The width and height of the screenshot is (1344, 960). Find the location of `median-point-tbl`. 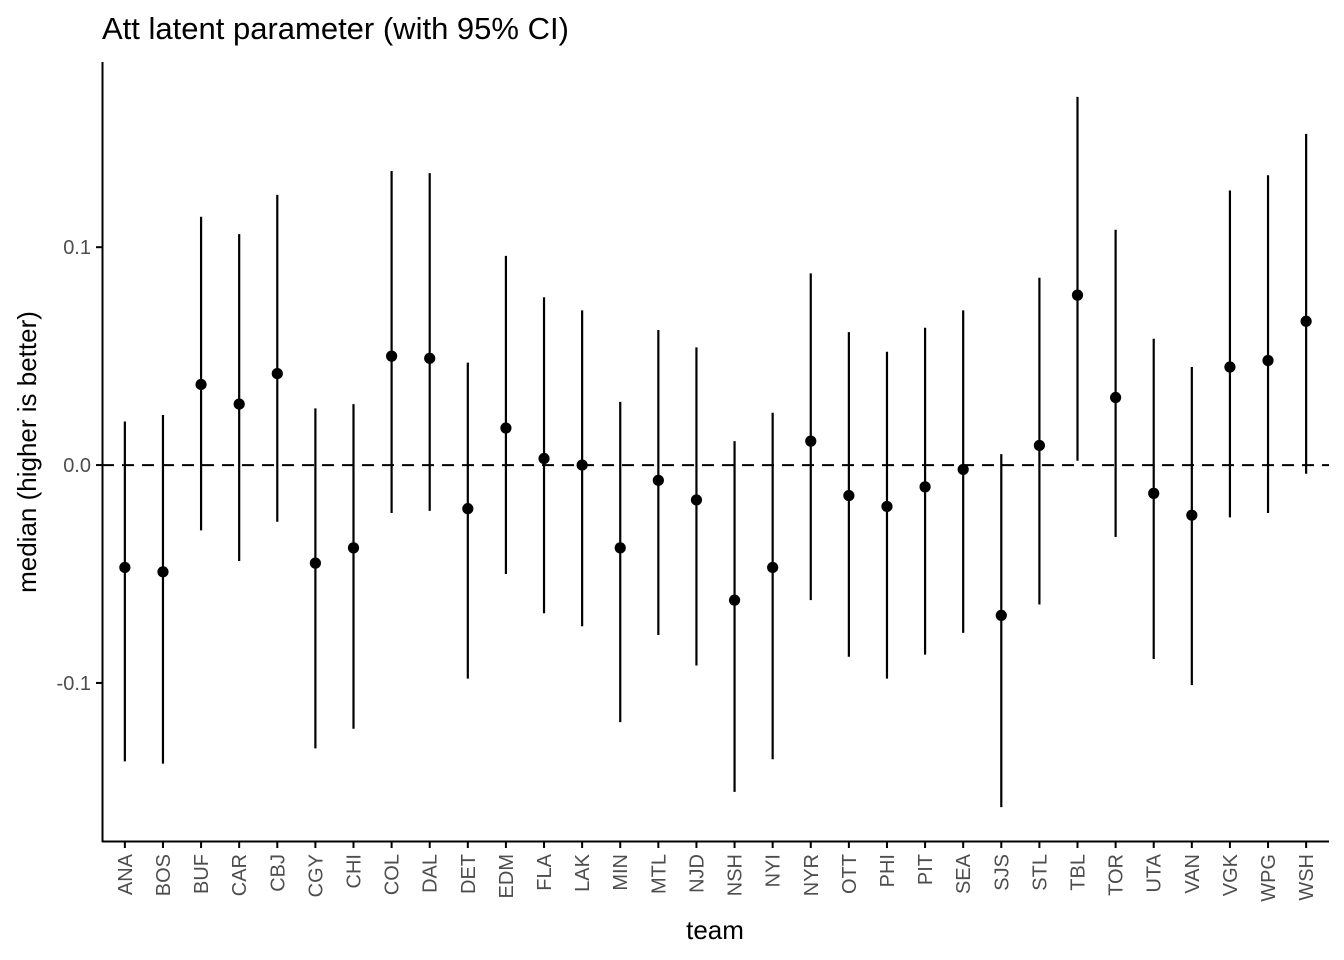

median-point-tbl is located at coordinates (1077, 295).